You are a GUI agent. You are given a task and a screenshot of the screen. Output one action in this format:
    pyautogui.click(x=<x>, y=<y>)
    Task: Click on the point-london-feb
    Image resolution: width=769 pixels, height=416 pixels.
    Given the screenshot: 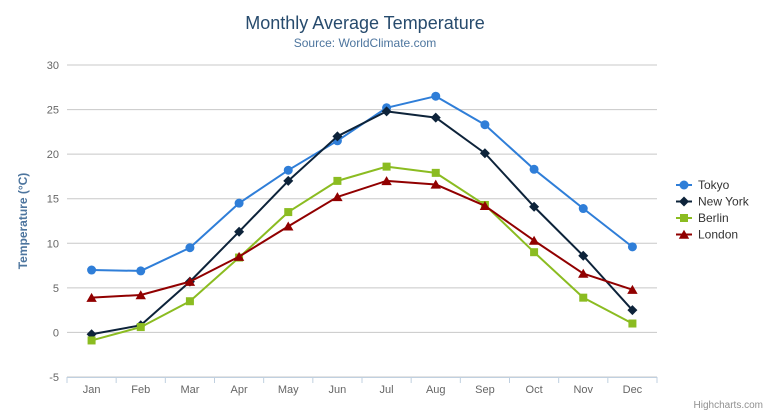 What is the action you would take?
    pyautogui.click(x=140, y=295)
    